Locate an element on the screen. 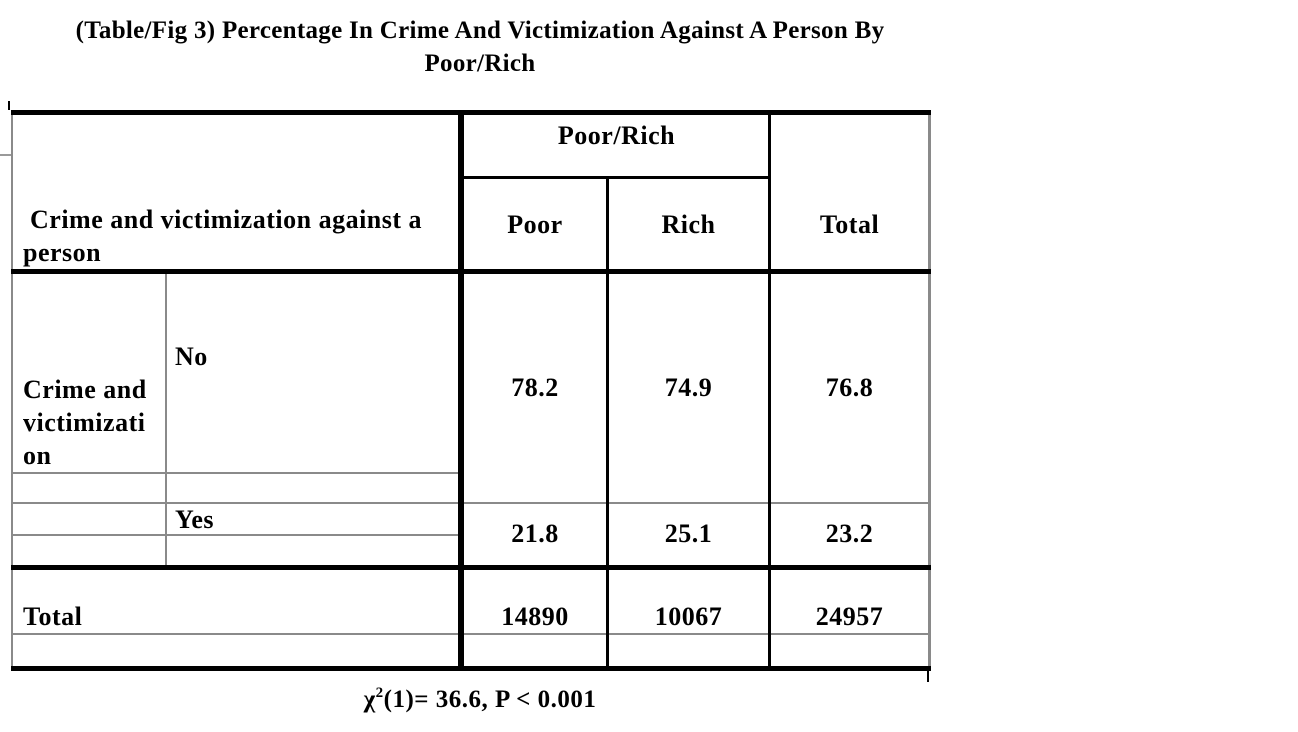  chi-square-note: χ2(1)= 36.6, P < 0.001 is located at coordinates (480, 699).